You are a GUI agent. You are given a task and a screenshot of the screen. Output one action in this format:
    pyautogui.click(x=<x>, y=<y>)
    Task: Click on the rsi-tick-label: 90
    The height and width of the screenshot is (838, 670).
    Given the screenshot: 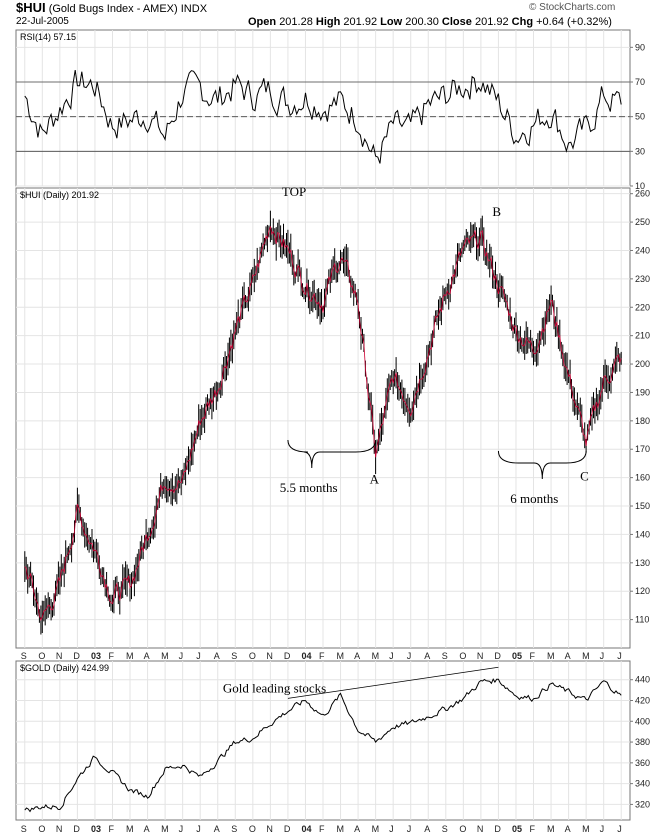 What is the action you would take?
    pyautogui.click(x=640, y=47)
    